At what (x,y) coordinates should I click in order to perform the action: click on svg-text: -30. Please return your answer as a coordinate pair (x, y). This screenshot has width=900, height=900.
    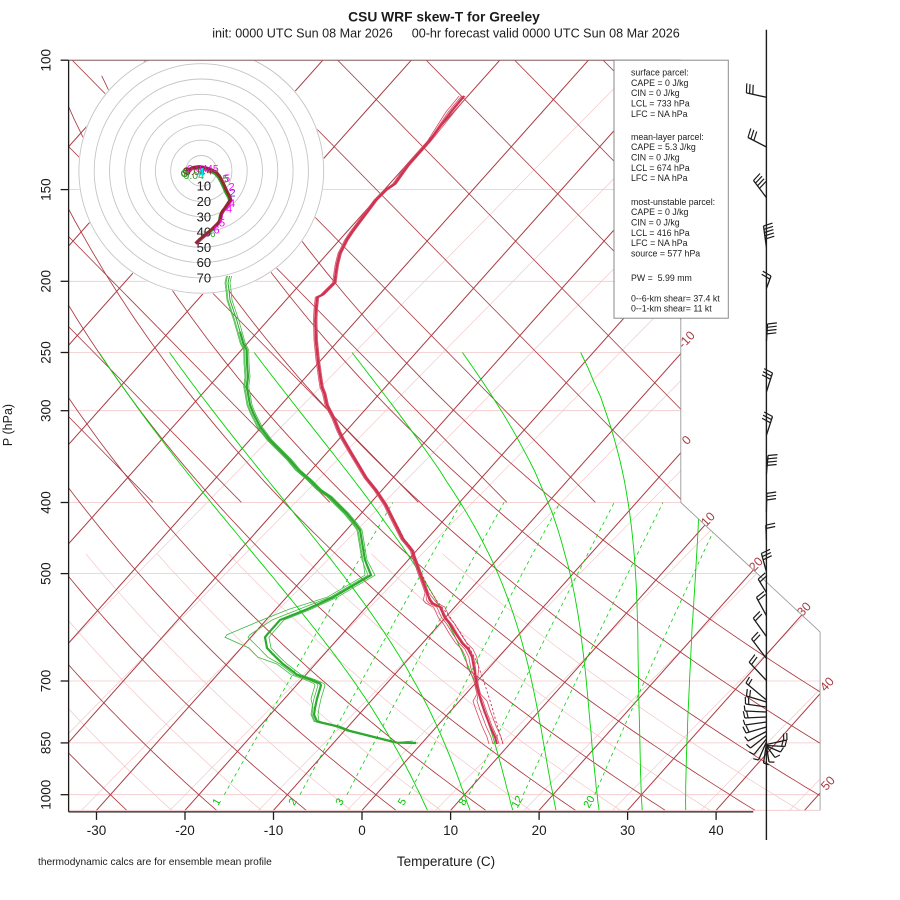
    Looking at the image, I should click on (97, 830).